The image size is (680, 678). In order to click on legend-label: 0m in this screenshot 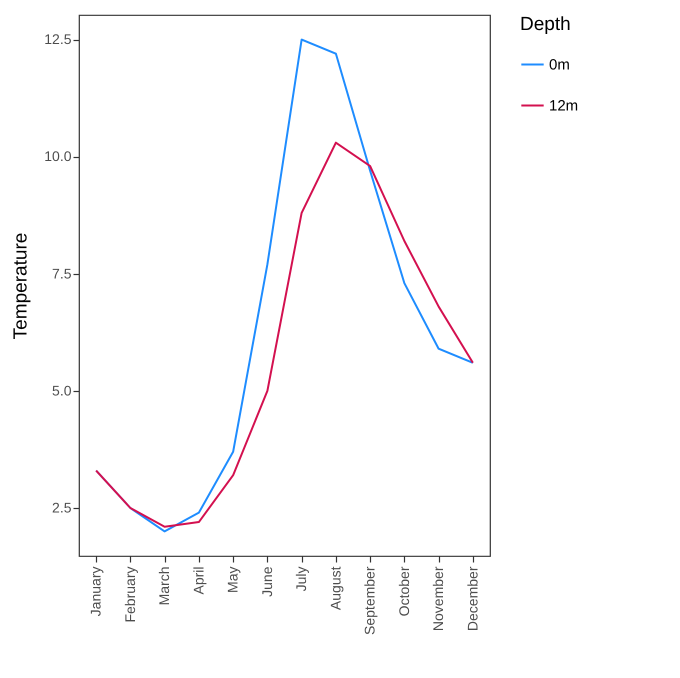, I will do `click(559, 65)`.